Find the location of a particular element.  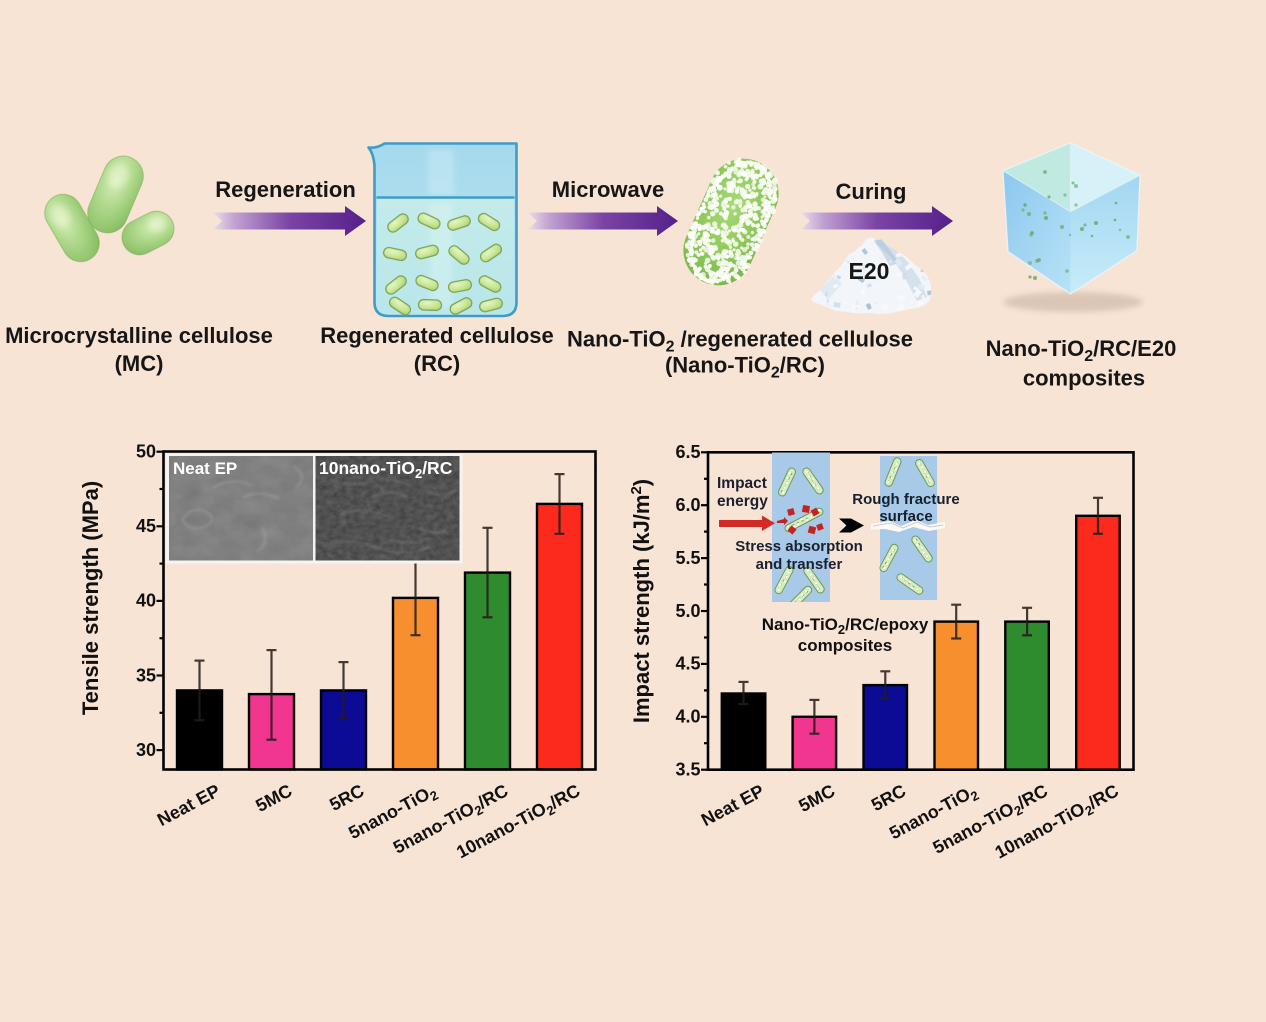

svg-text: Nano-TiO2/RC/E20 is located at coordinates (1081, 350).